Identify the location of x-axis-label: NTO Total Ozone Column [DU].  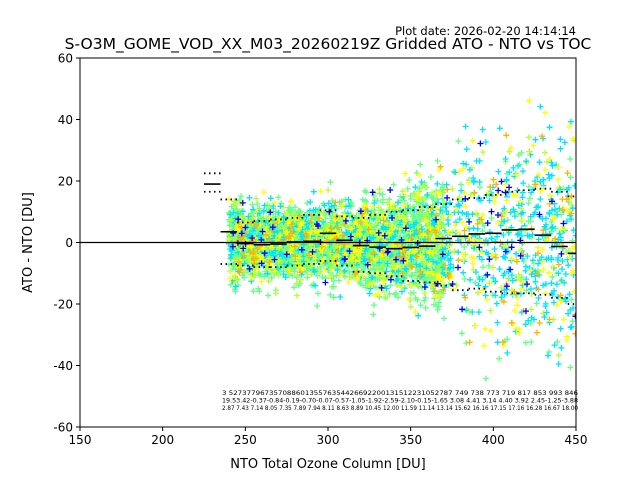
(328, 464).